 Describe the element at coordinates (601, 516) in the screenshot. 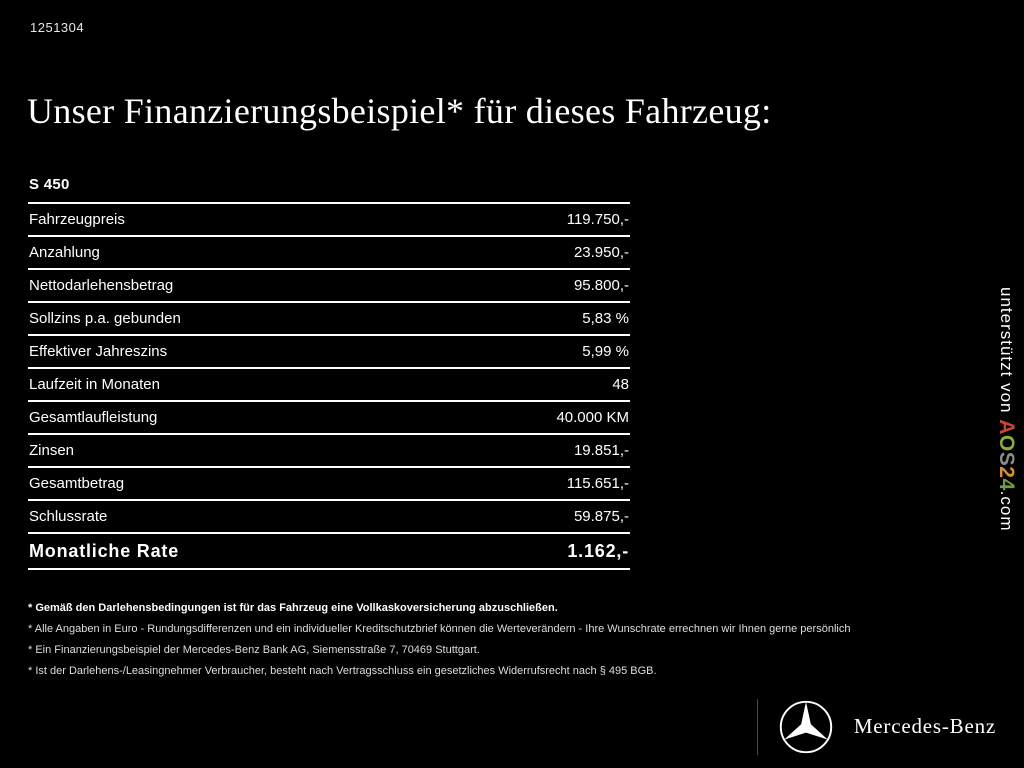

I see `row-value: 59.875,-` at that location.